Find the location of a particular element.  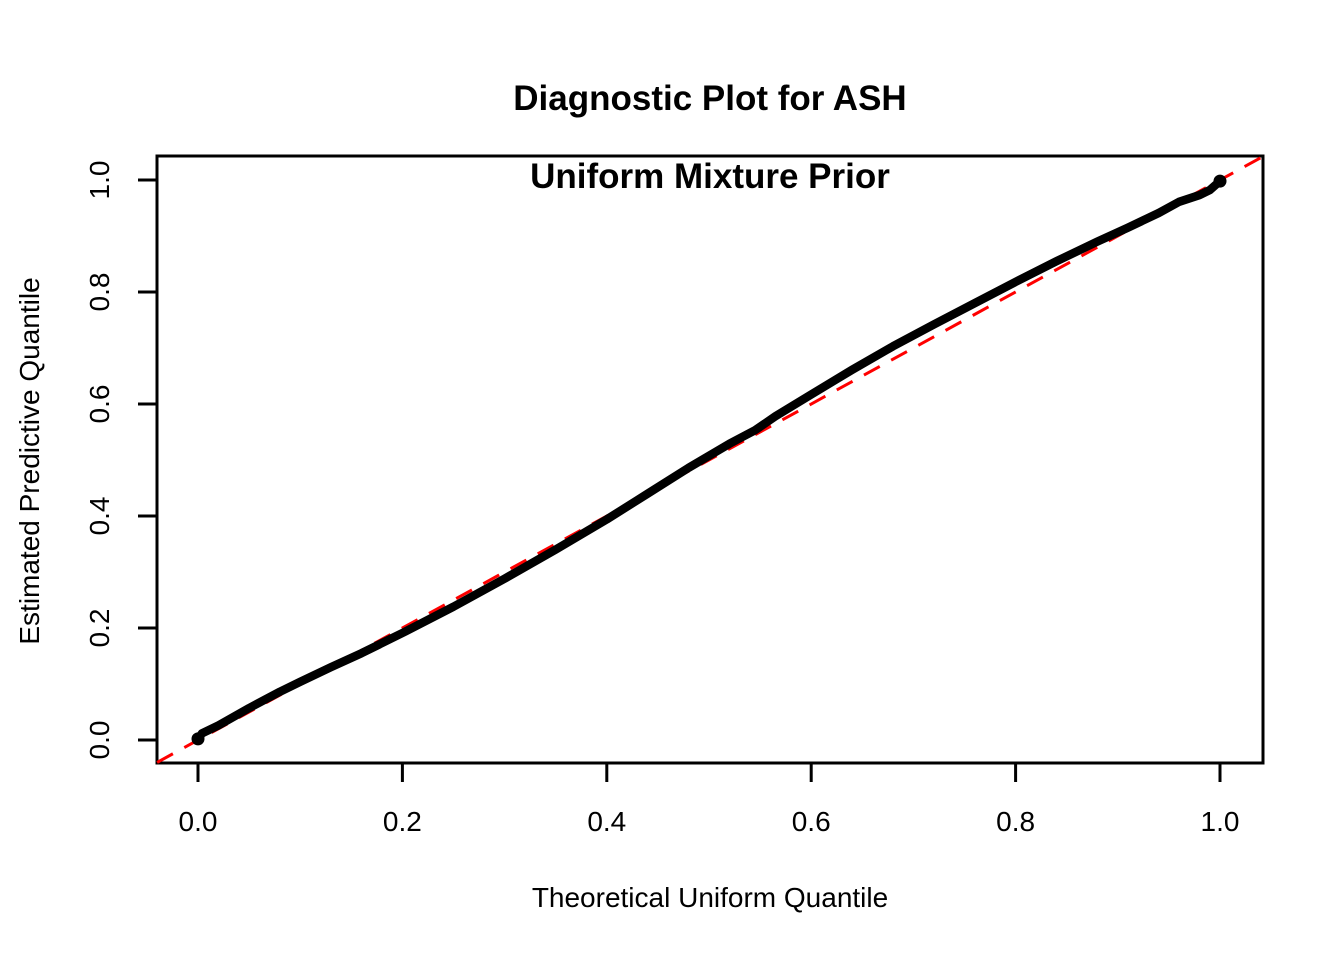

y-tick-label: 0.4 is located at coordinates (99, 516).